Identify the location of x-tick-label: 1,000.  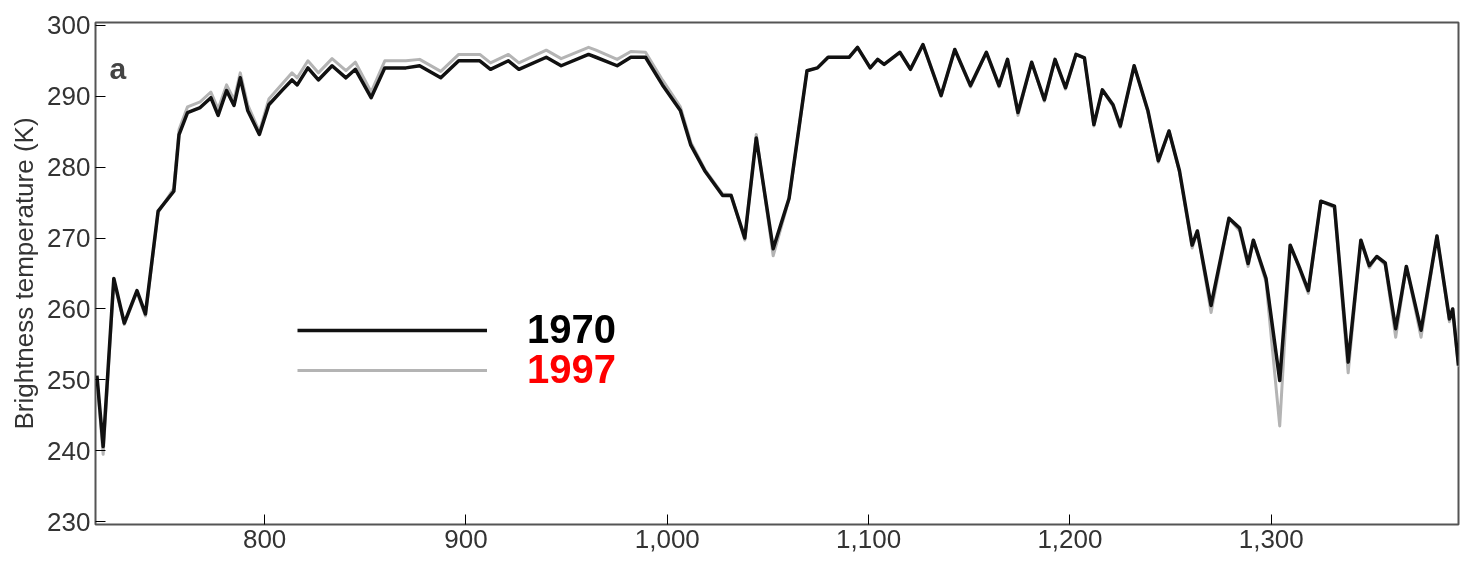
(667, 538).